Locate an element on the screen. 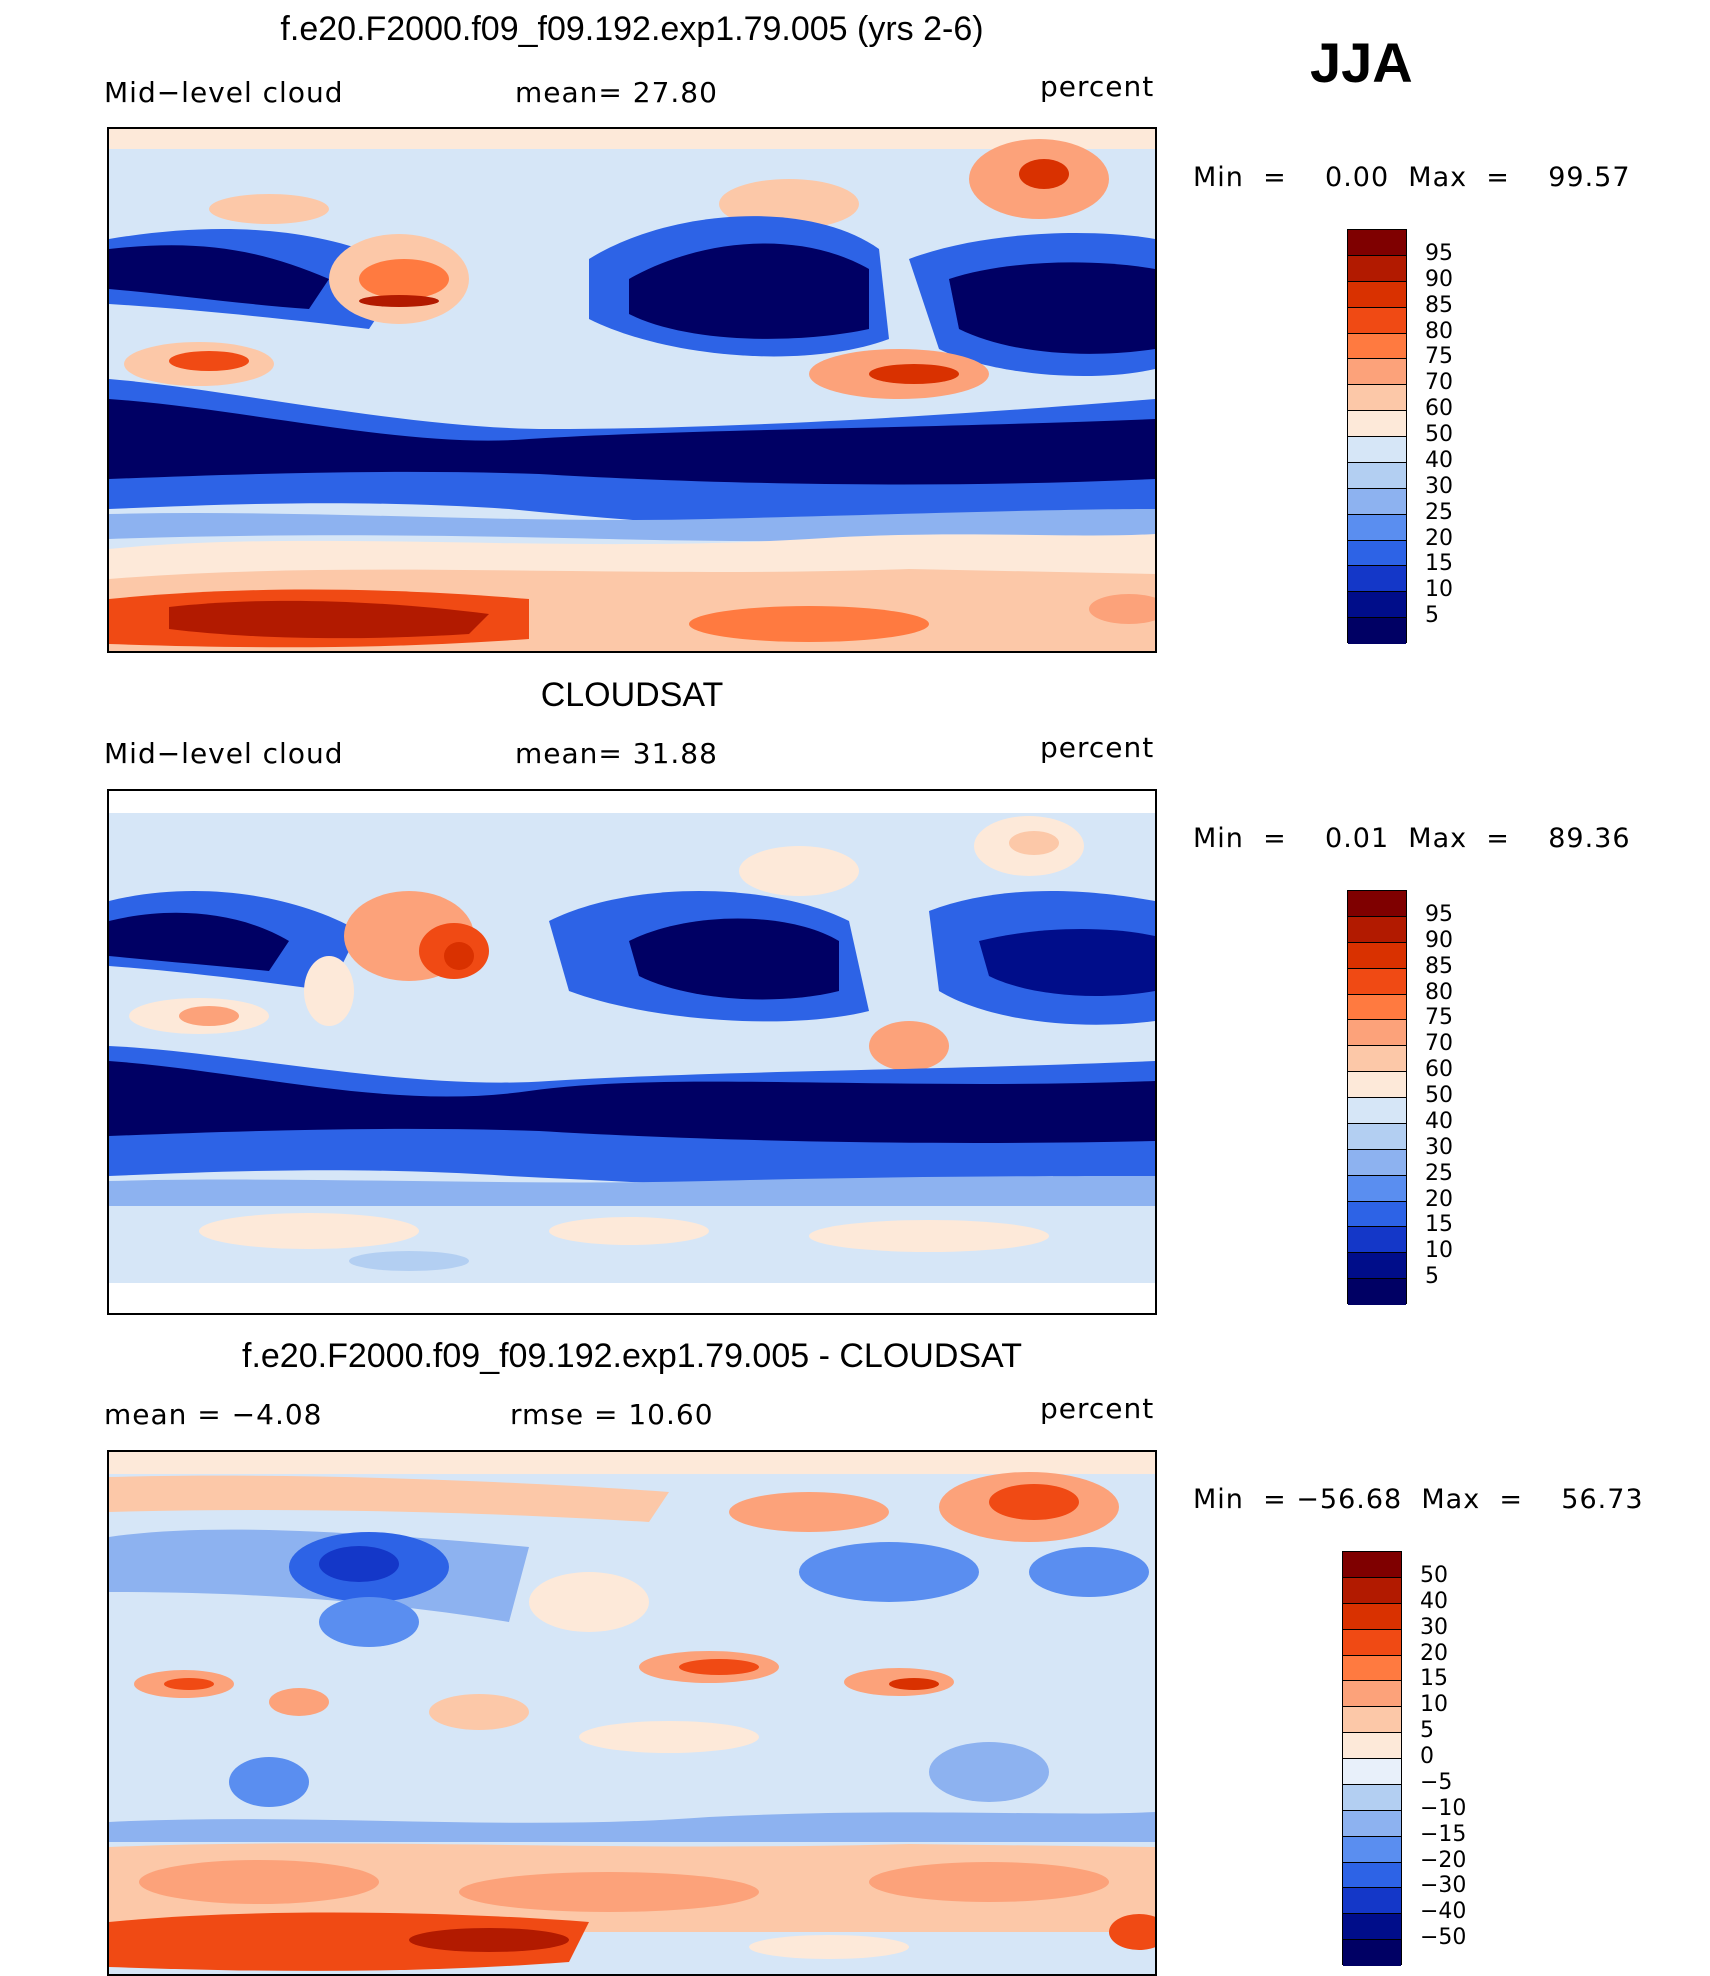 Image resolution: width=1710 pixels, height=1976 pixels. colorbar-tick-label: −40 is located at coordinates (1443, 1912).